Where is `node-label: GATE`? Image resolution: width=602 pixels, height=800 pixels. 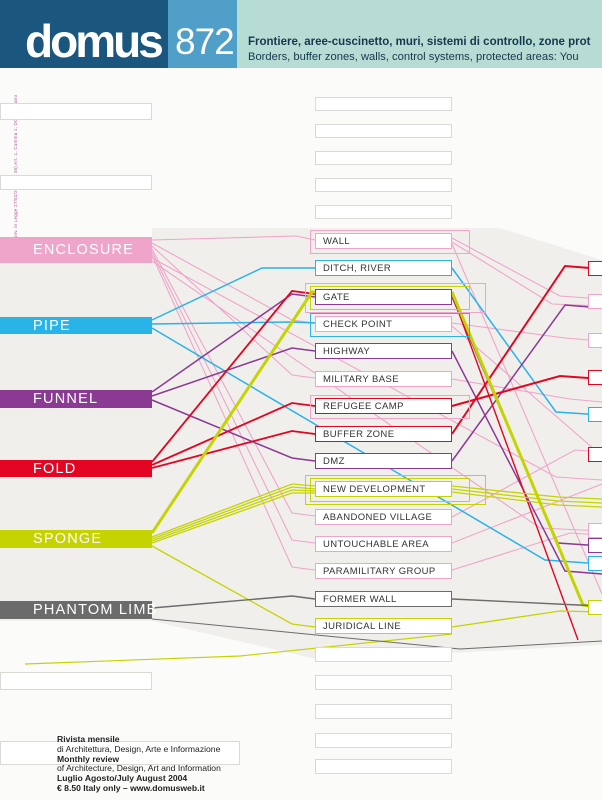
node-label: GATE is located at coordinates (336, 297).